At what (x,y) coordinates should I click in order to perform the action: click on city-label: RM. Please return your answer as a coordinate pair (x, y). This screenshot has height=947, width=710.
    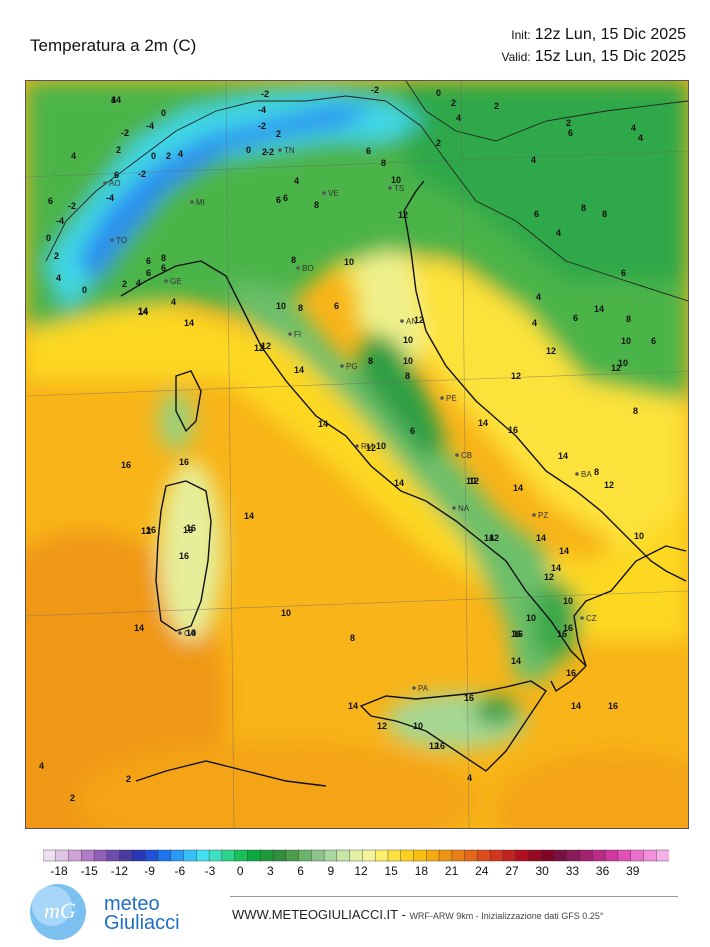
    Looking at the image, I should click on (367, 446).